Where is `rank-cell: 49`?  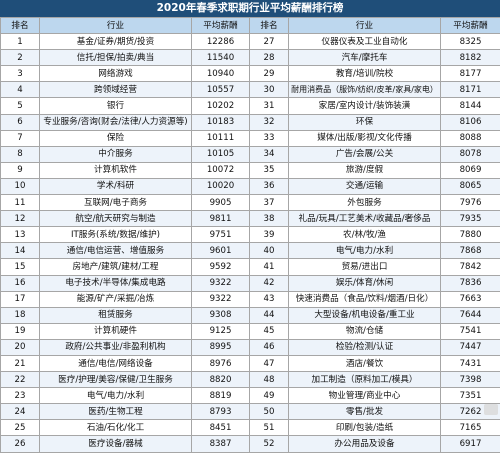
rank-cell: 49 is located at coordinates (269, 396).